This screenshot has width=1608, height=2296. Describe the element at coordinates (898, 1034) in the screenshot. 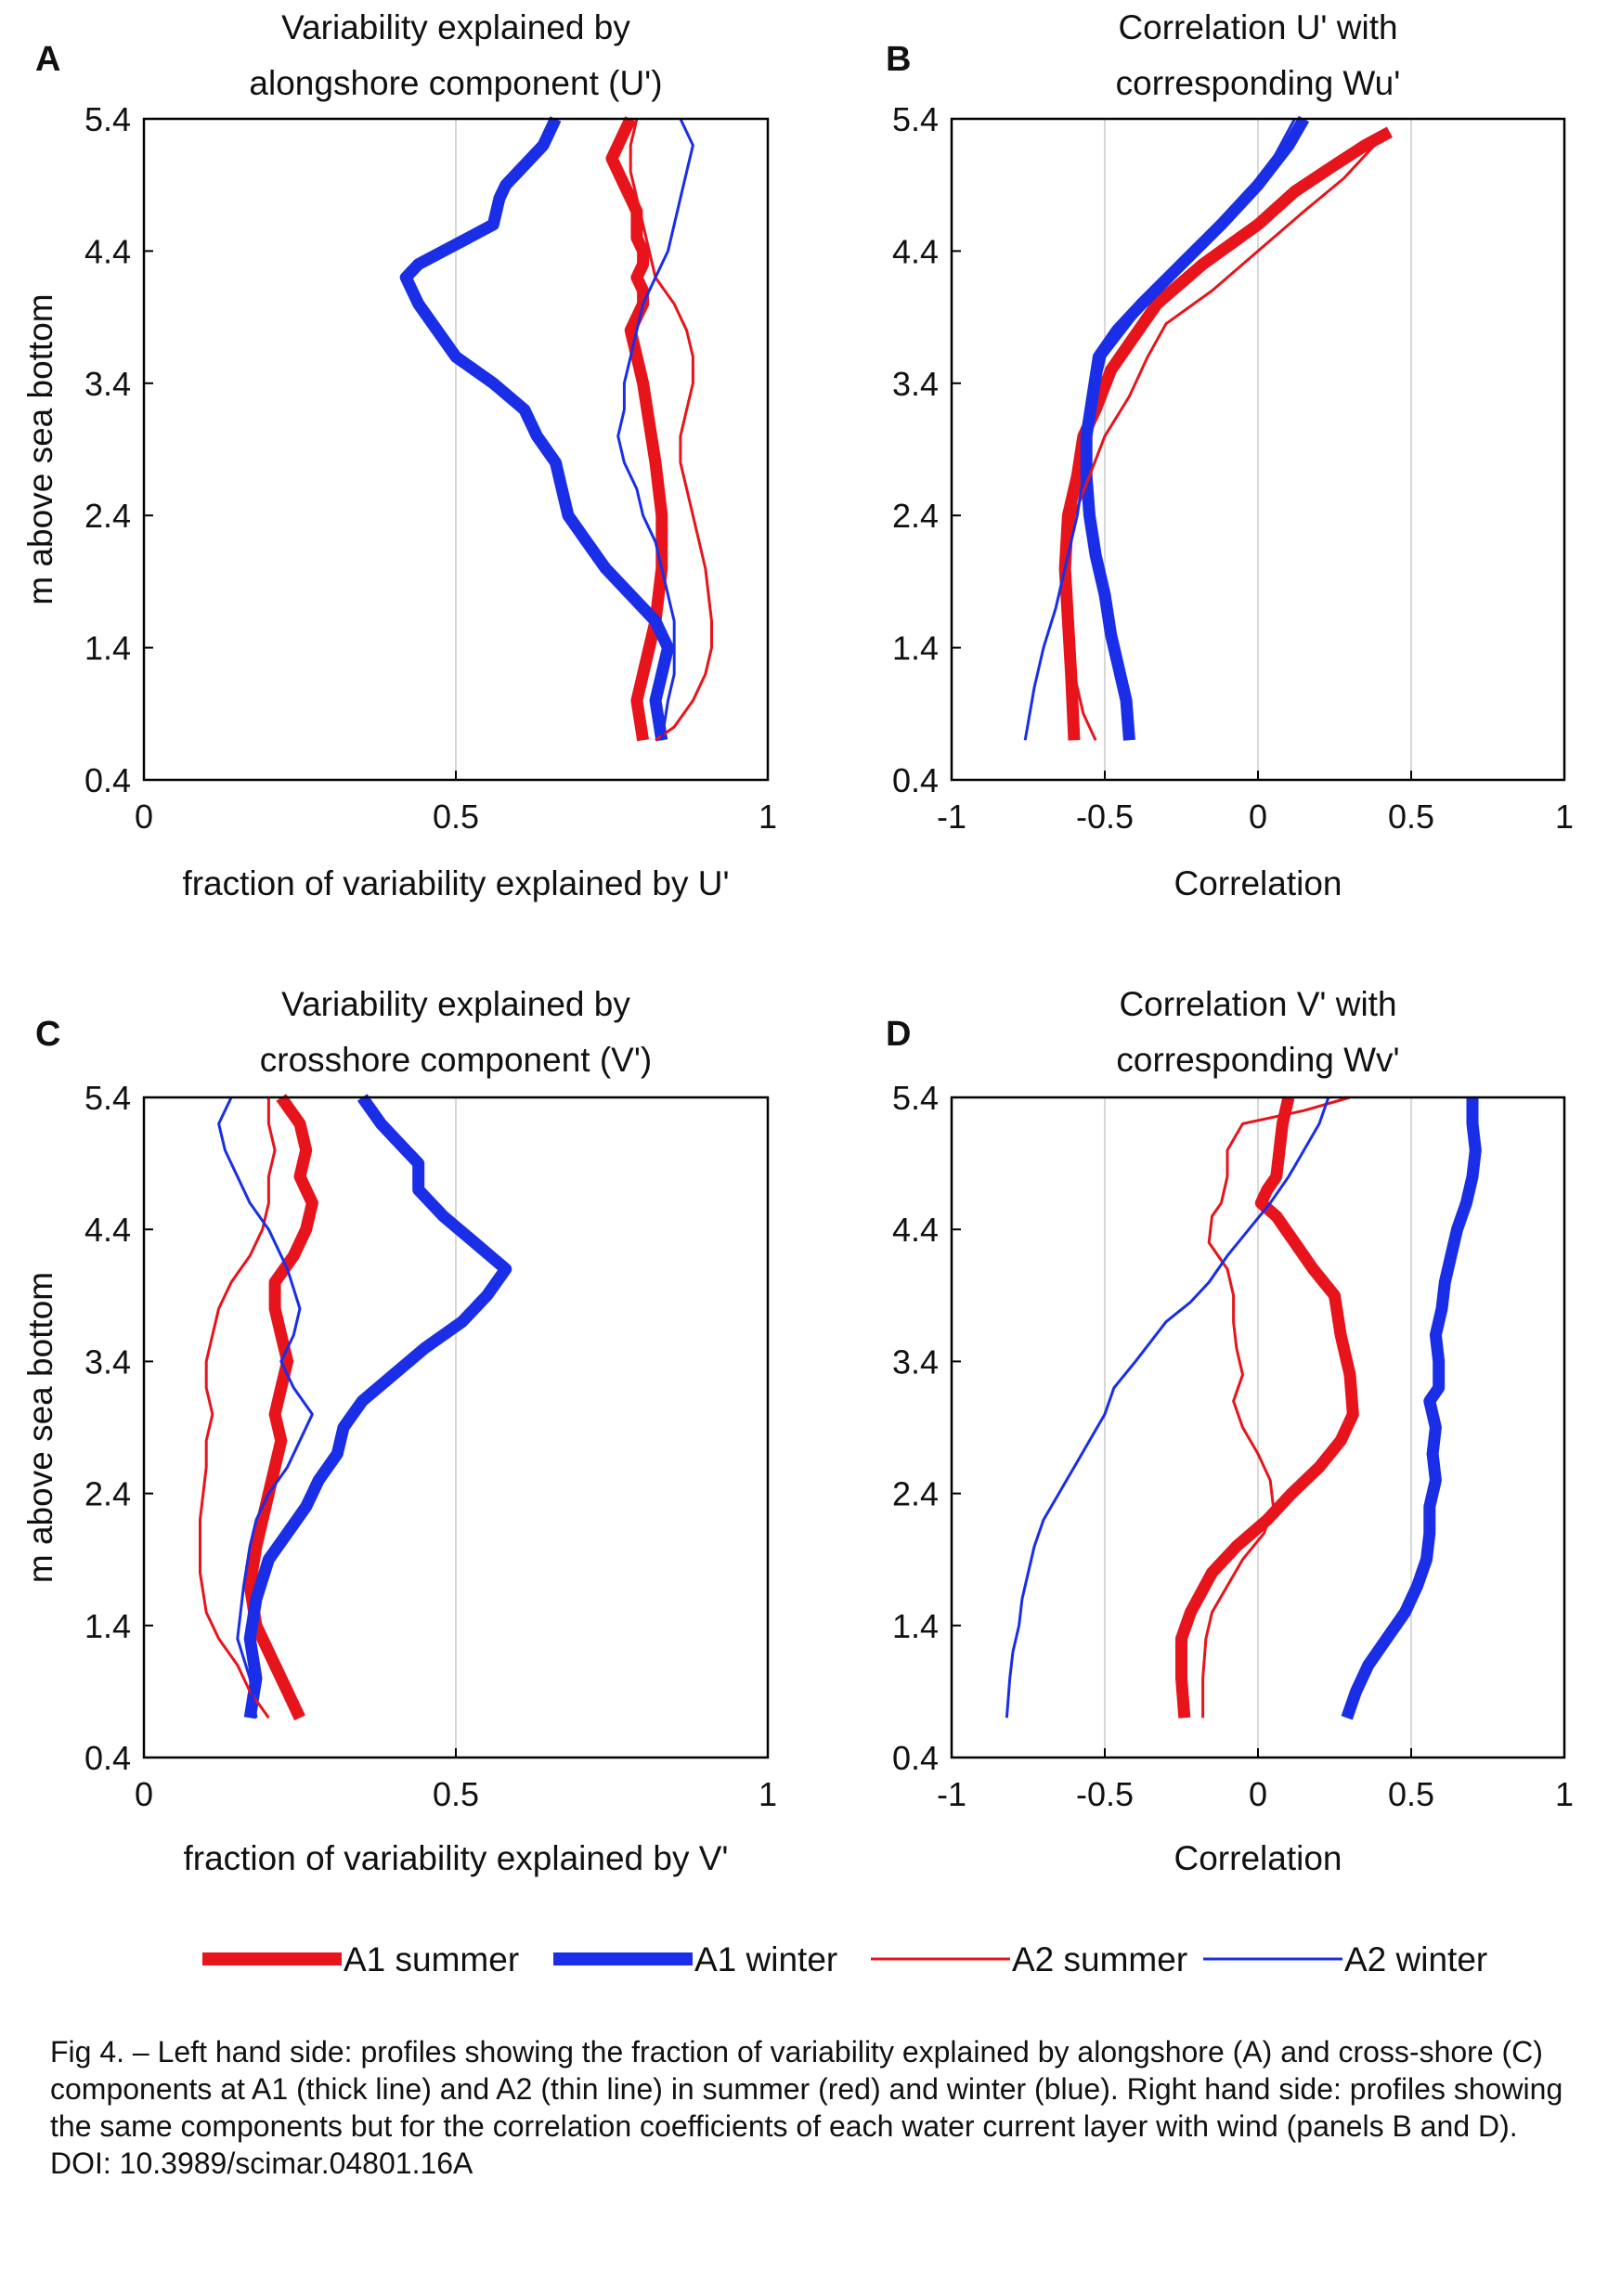

I see `panel-letter: D` at that location.